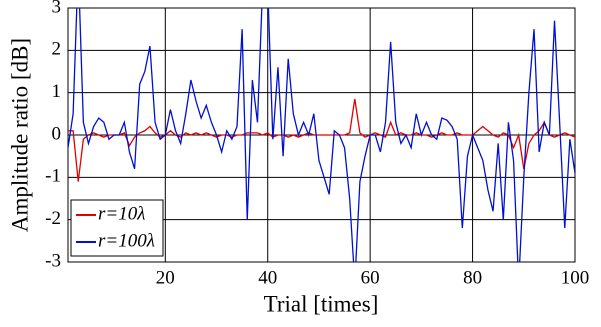 The image size is (601, 327). Describe the element at coordinates (53, 218) in the screenshot. I see `y-tick-label: -2` at that location.